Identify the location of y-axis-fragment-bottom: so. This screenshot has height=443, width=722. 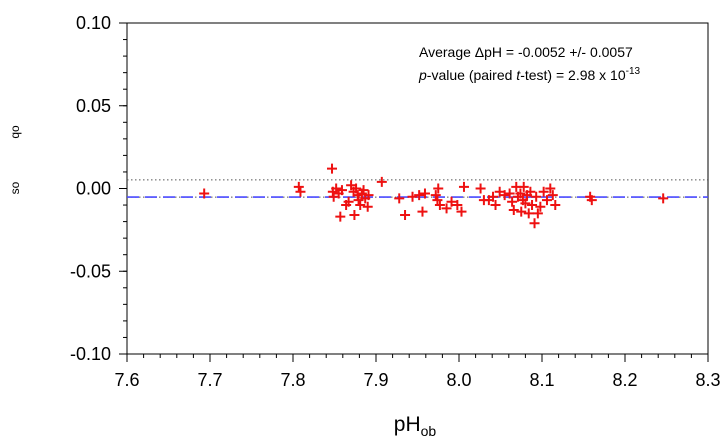
(15, 187).